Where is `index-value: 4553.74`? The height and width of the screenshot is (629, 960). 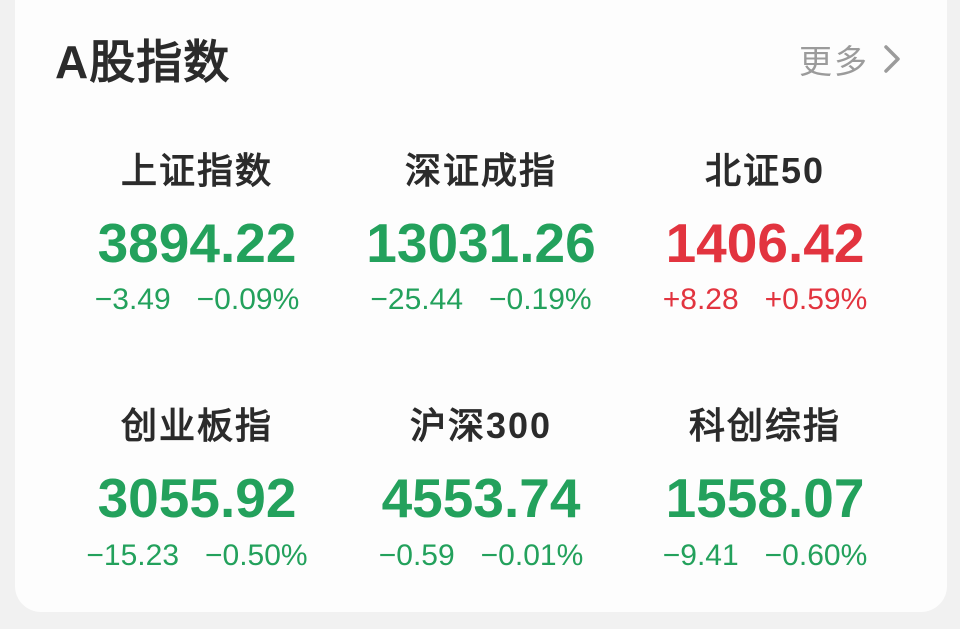 index-value: 4553.74 is located at coordinates (481, 498).